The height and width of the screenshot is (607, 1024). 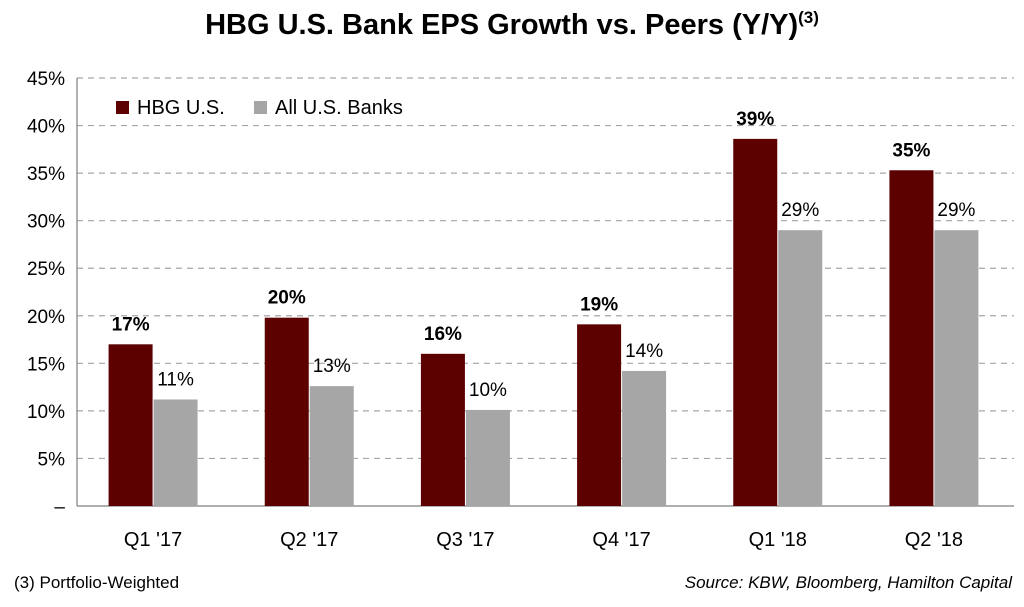 I want to click on y-tick-label: 15%, so click(x=46, y=364).